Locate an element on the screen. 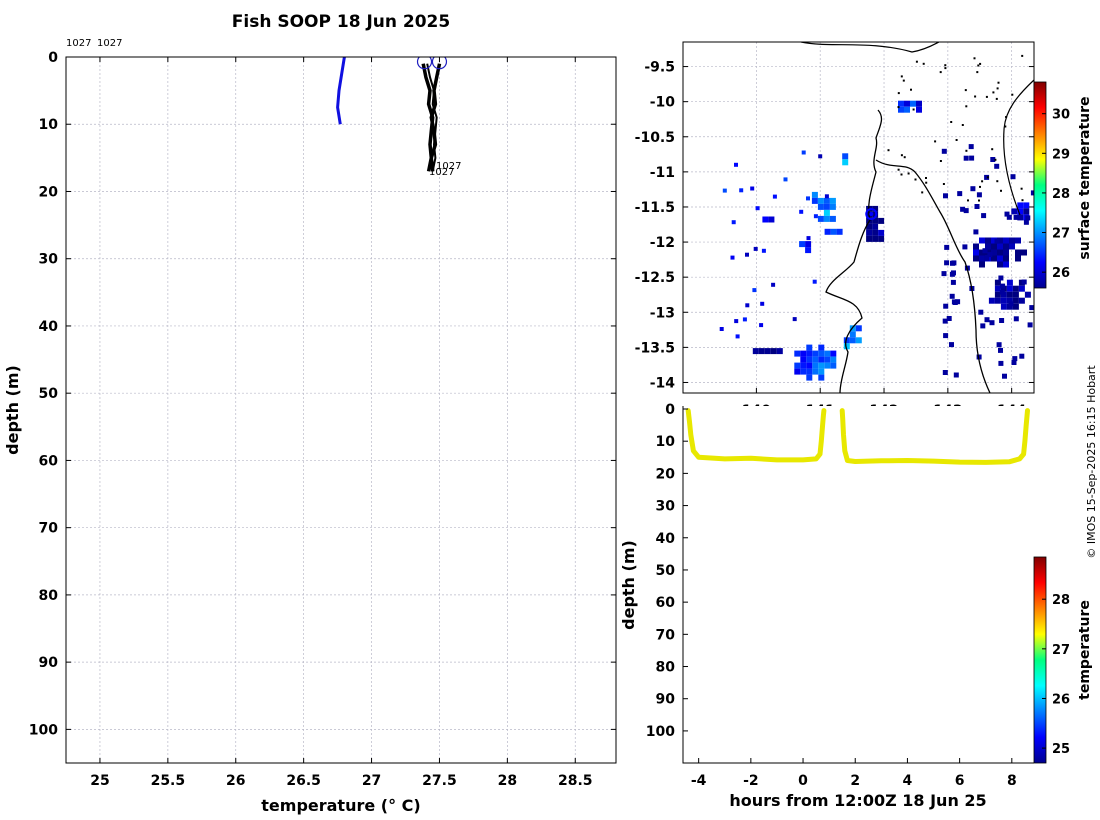 The image size is (1100, 820). profile-y-tick-label: 80 is located at coordinates (49, 596).